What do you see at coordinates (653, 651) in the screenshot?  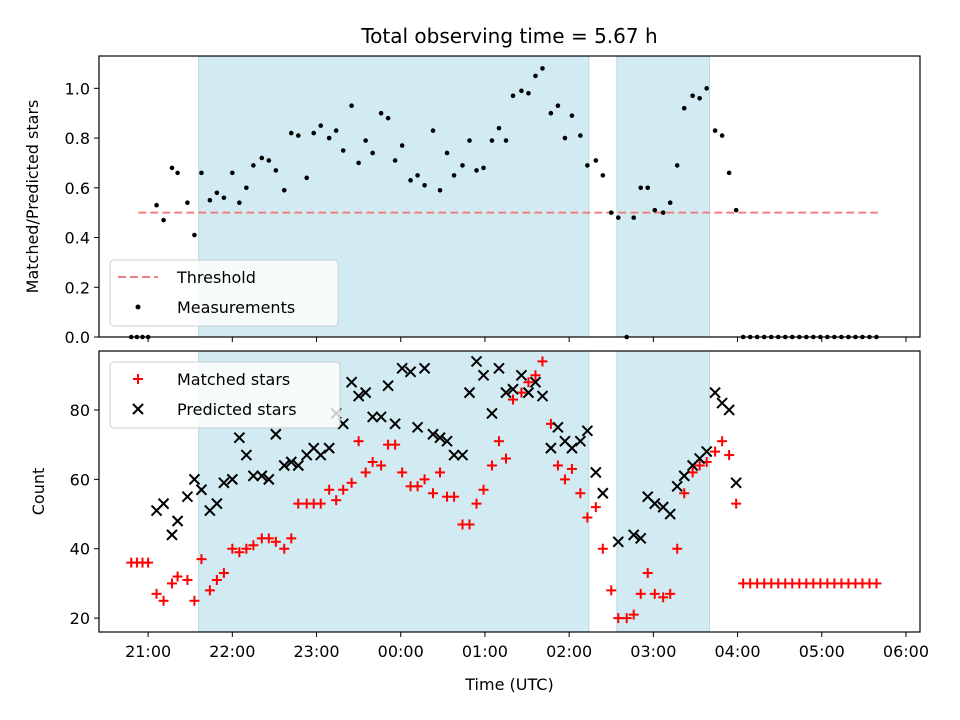 I see `x-tick-label: 03:00` at bounding box center [653, 651].